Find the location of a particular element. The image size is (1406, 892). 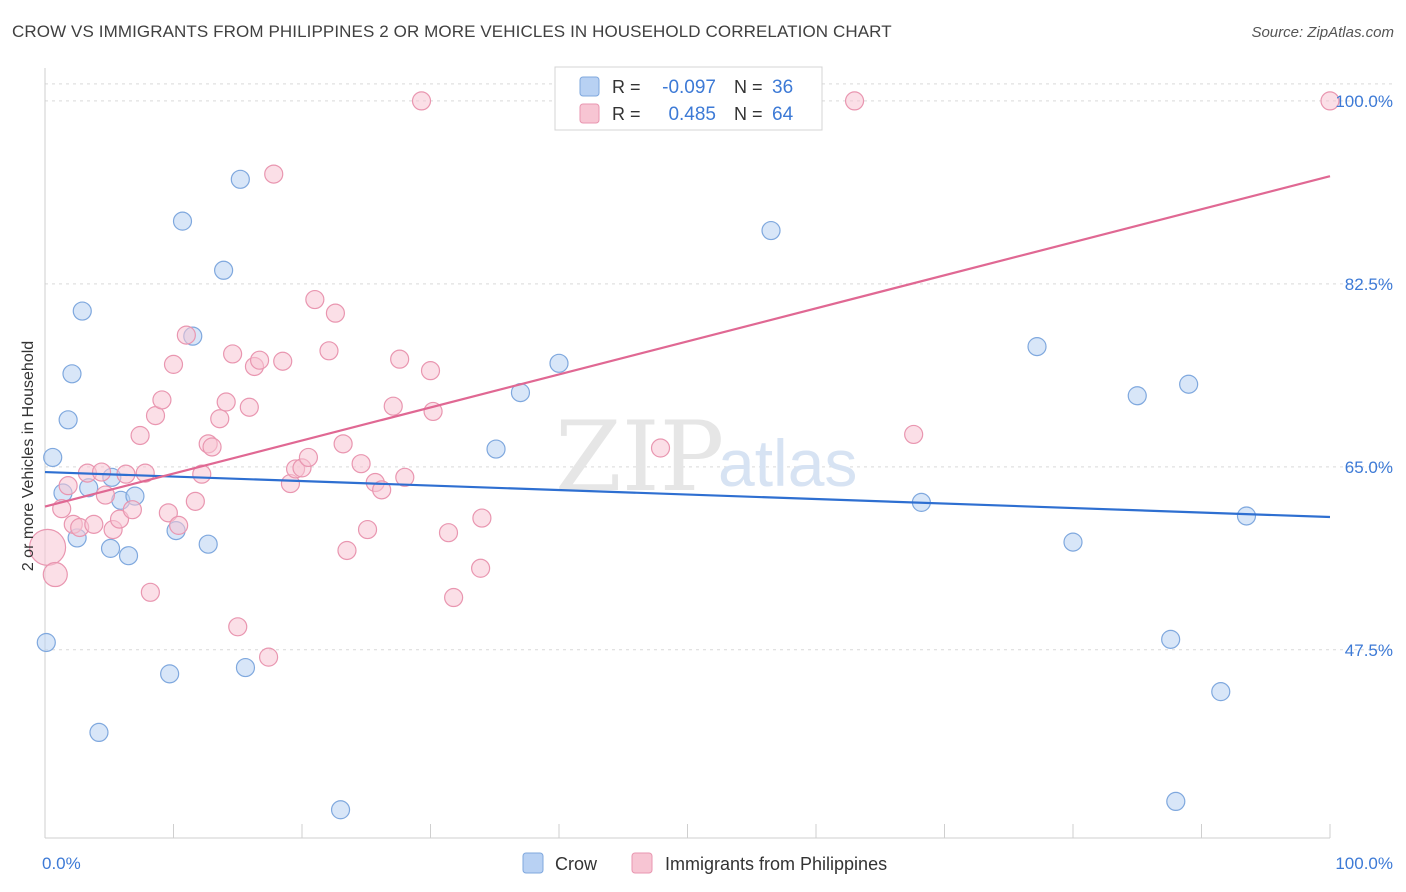

legend-swatch-philippines is located at coordinates (589, 113).